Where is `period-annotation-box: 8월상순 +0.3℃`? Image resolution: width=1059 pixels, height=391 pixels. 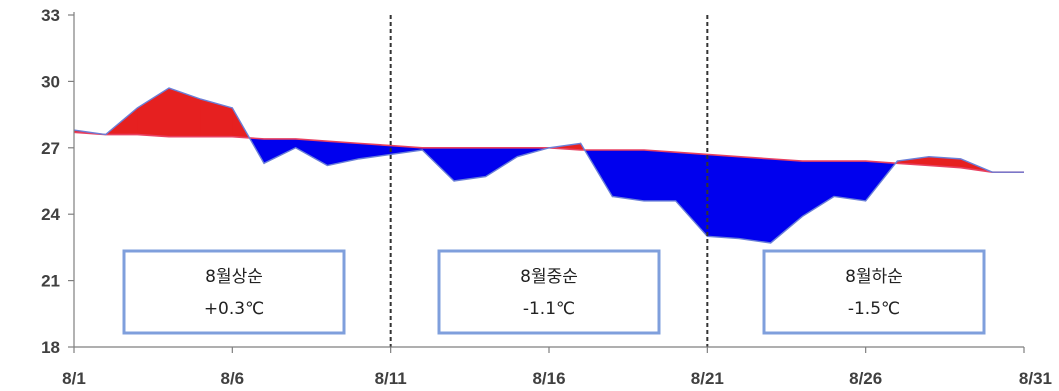 period-annotation-box: 8월상순 +0.3℃ is located at coordinates (234, 292).